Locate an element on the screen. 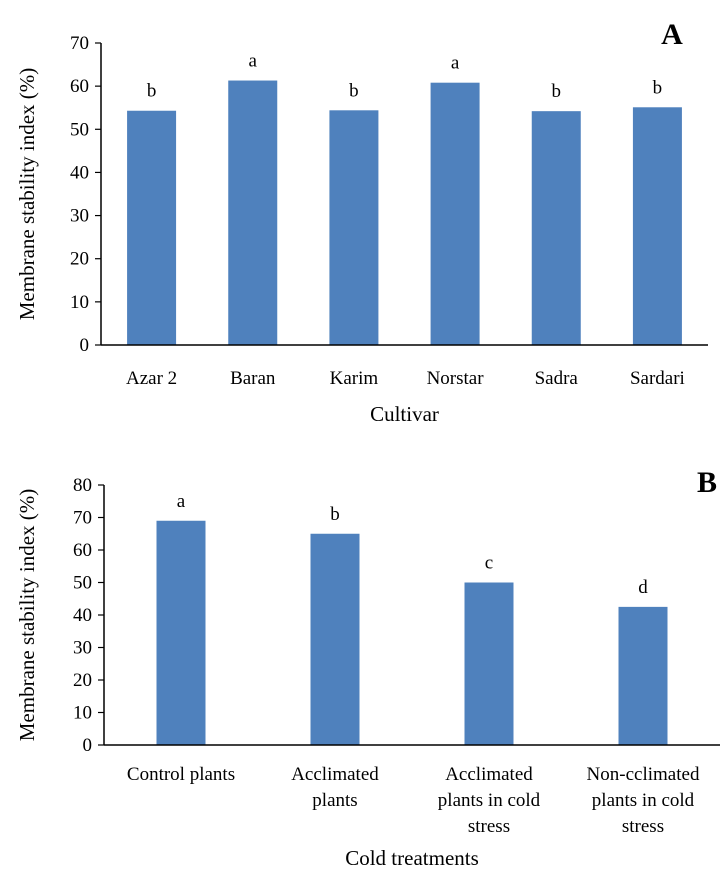 This screenshot has width=720, height=878. panel-a-ytick-label: 70 is located at coordinates (79, 43).